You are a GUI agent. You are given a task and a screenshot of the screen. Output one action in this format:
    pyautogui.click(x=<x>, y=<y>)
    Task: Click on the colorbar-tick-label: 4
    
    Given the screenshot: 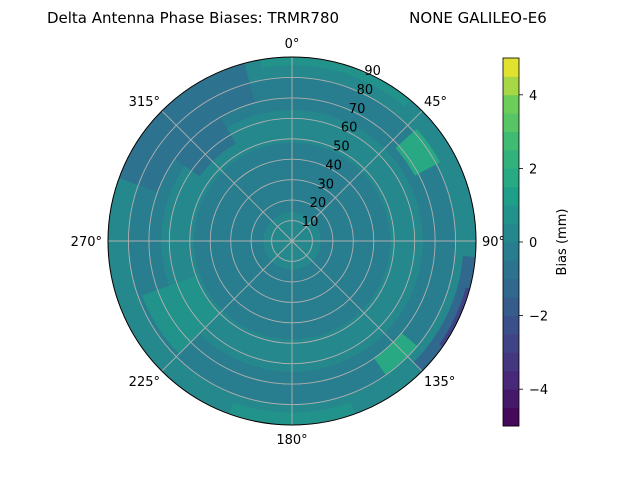 What is the action you would take?
    pyautogui.click(x=533, y=96)
    